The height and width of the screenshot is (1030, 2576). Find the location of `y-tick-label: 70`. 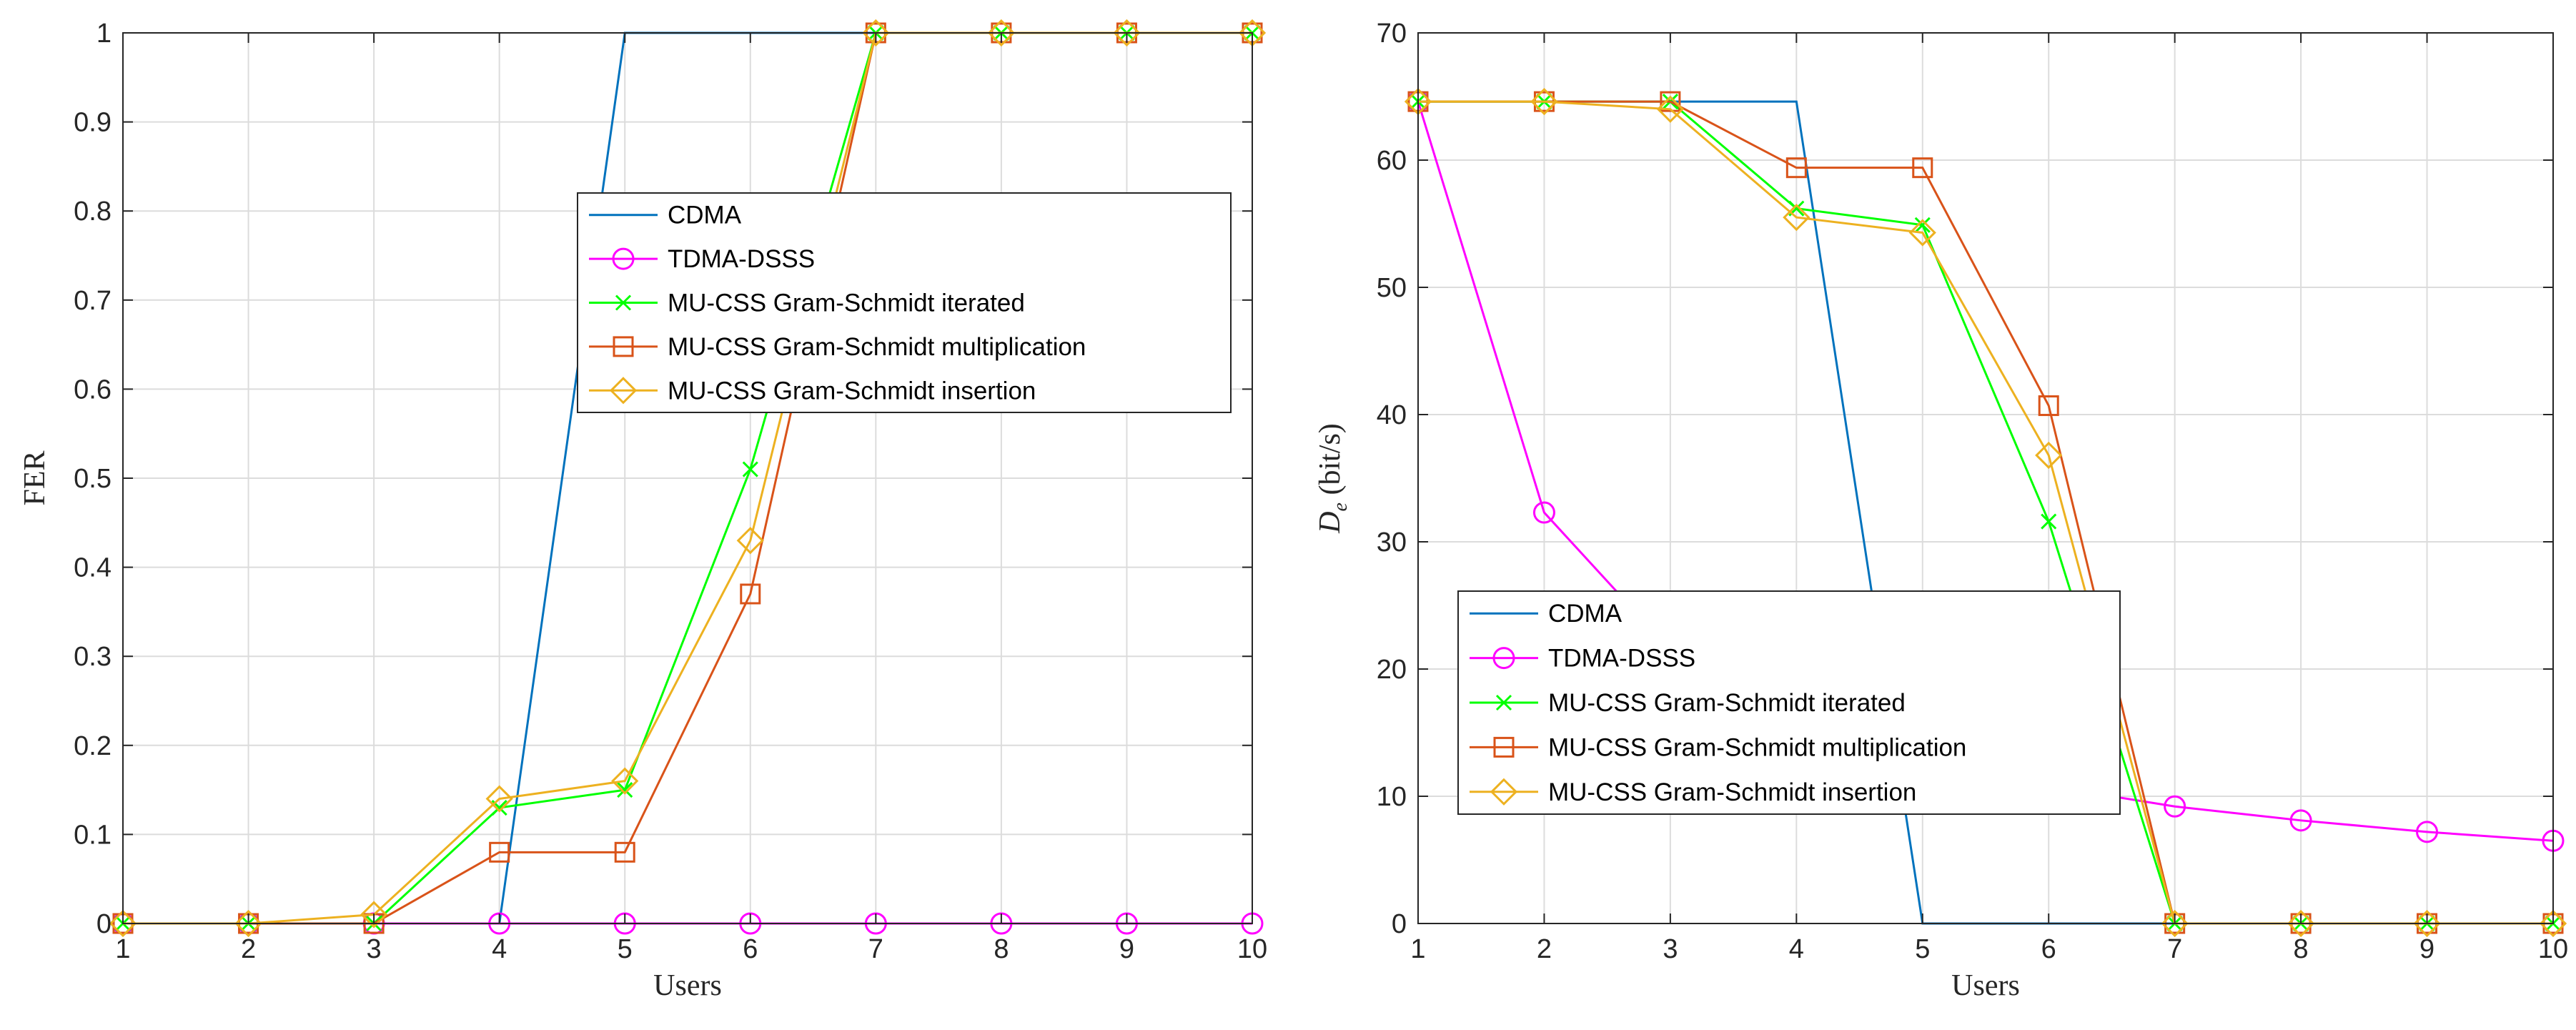

y-tick-label: 70 is located at coordinates (1392, 34).